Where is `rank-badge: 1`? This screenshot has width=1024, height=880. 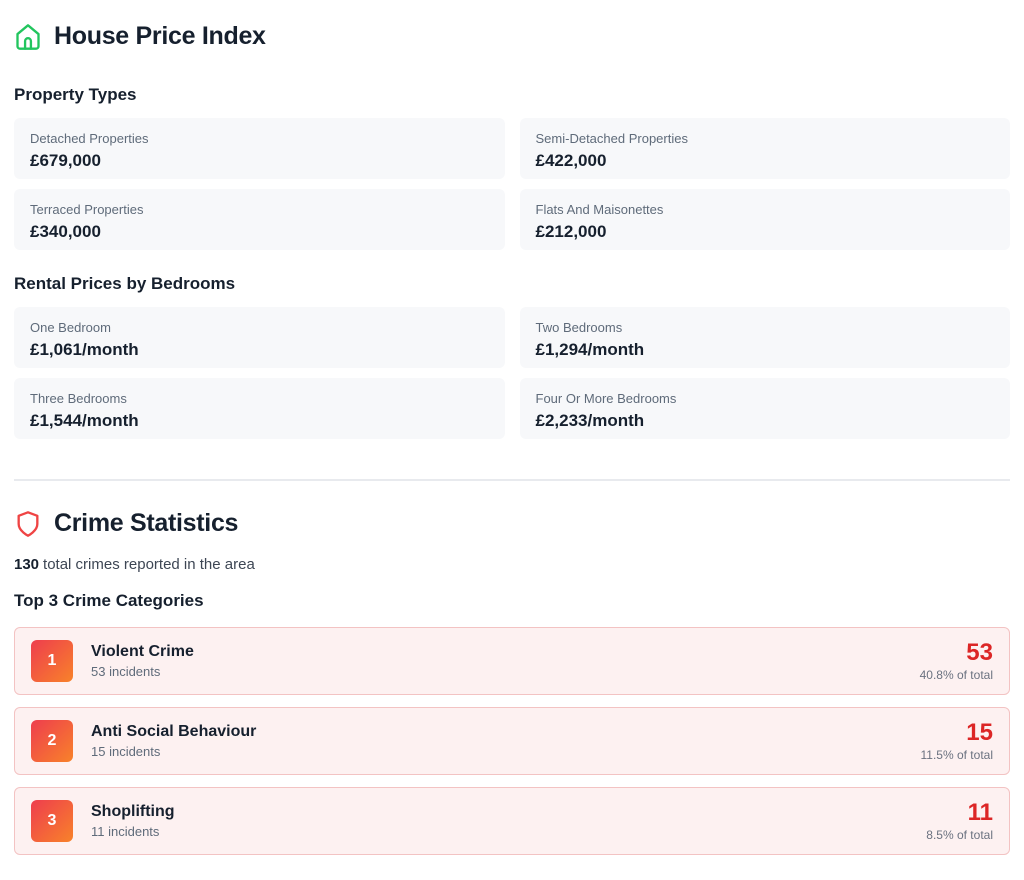
rank-badge: 1 is located at coordinates (52, 661).